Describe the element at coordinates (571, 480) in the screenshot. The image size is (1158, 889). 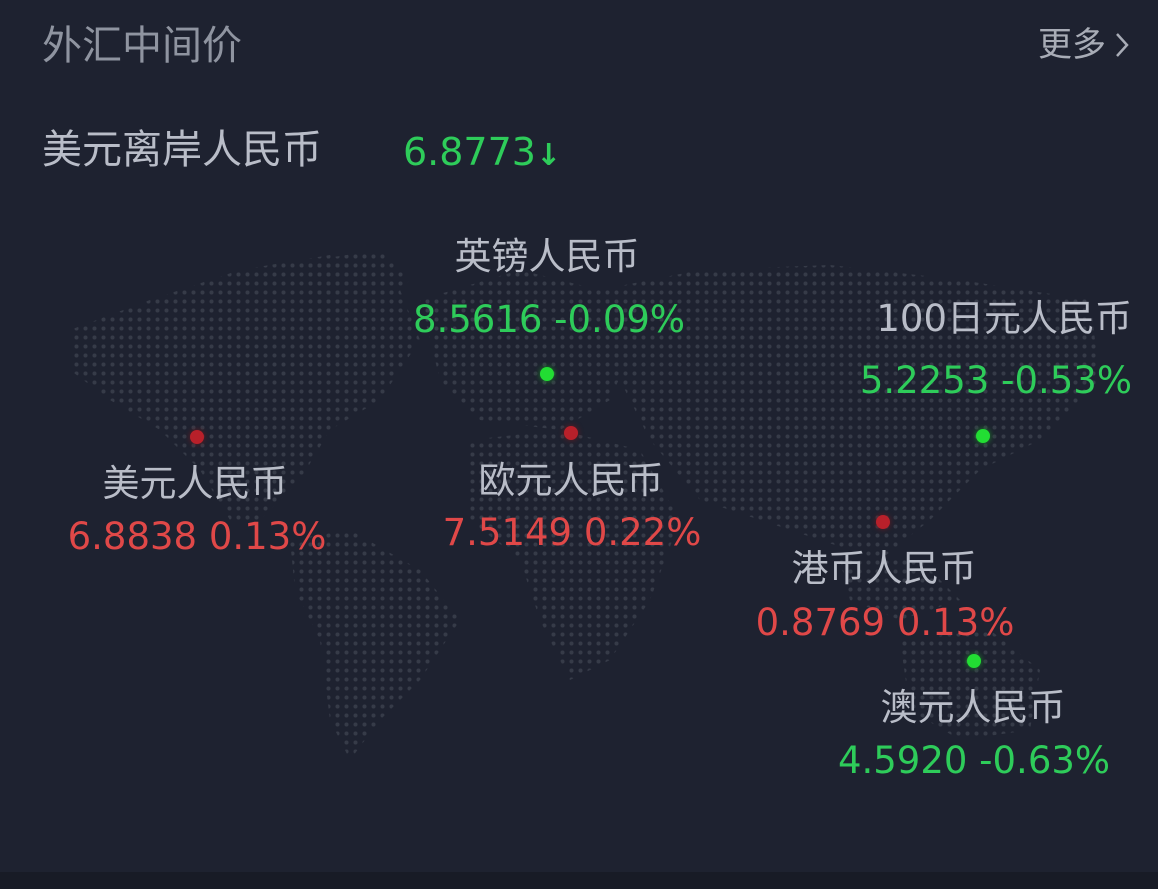
I see `rate-label-eur: 欧元人民币` at that location.